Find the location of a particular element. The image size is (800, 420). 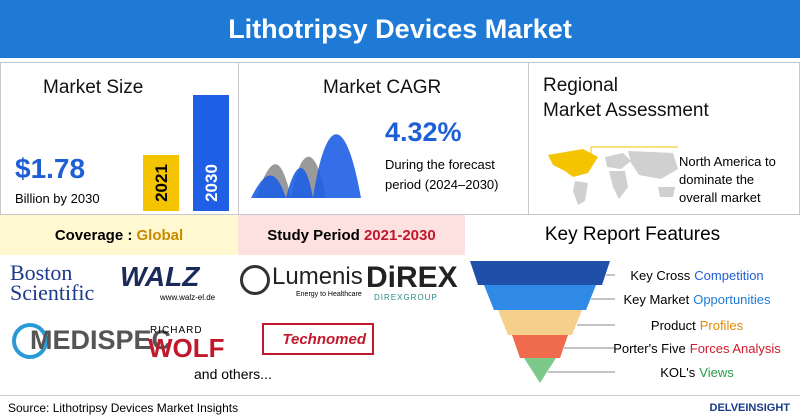

feature-label: Key Market Opportunities is located at coordinates (697, 299).